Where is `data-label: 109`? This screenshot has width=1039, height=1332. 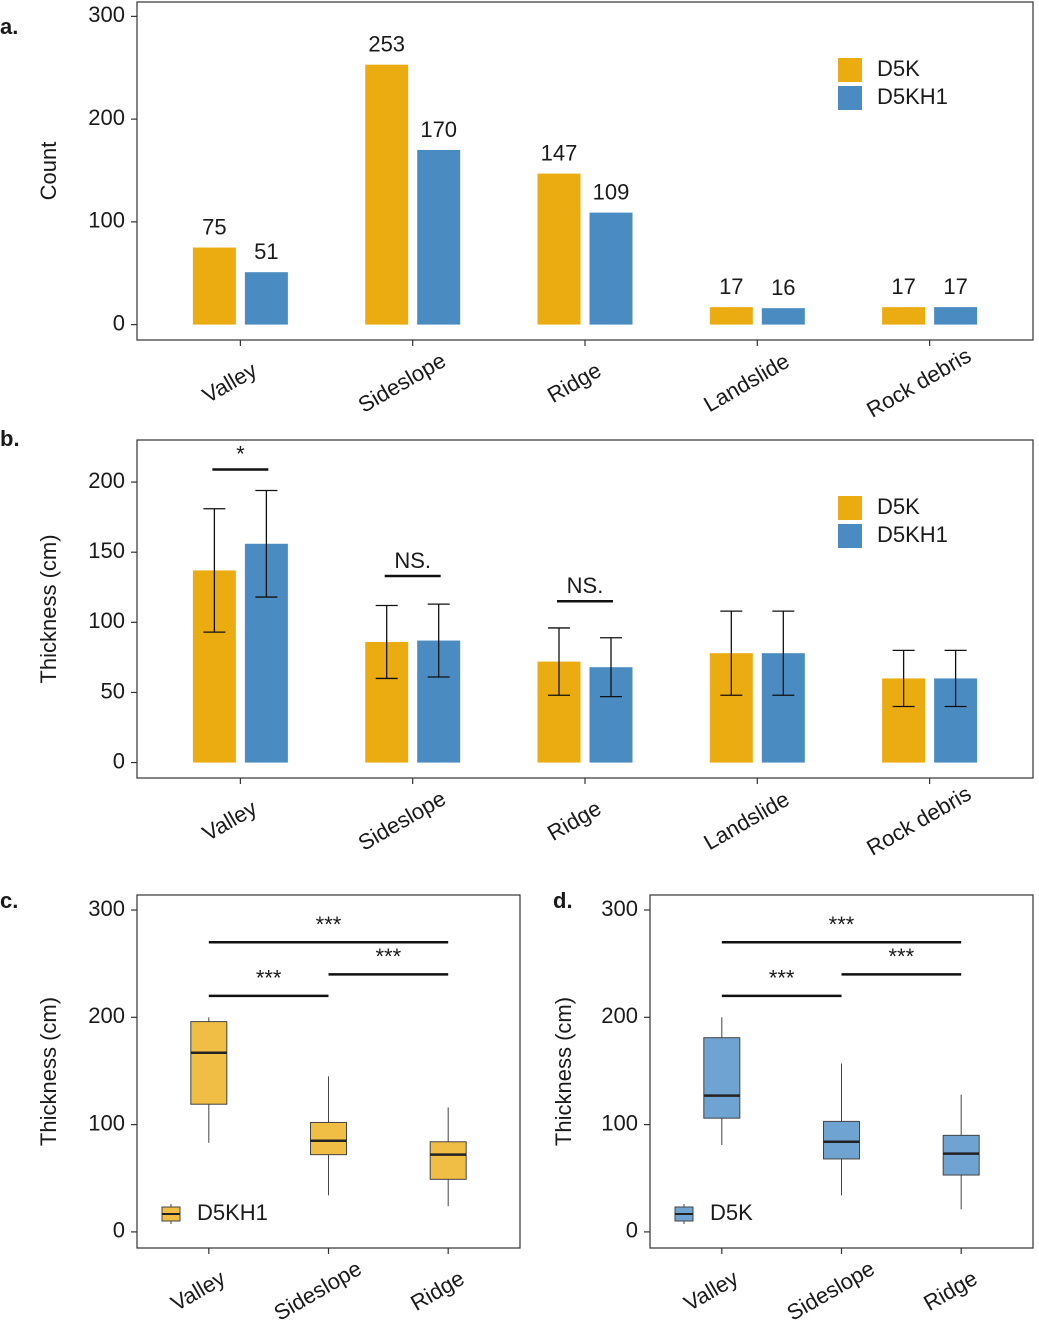
data-label: 109 is located at coordinates (611, 191).